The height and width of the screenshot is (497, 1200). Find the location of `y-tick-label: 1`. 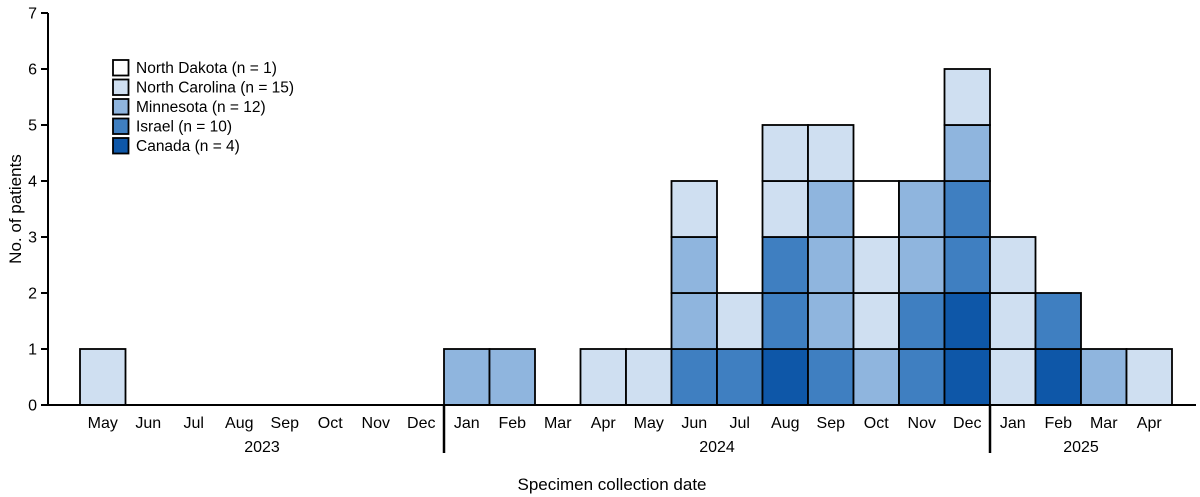

y-tick-label: 1 is located at coordinates (32, 350).